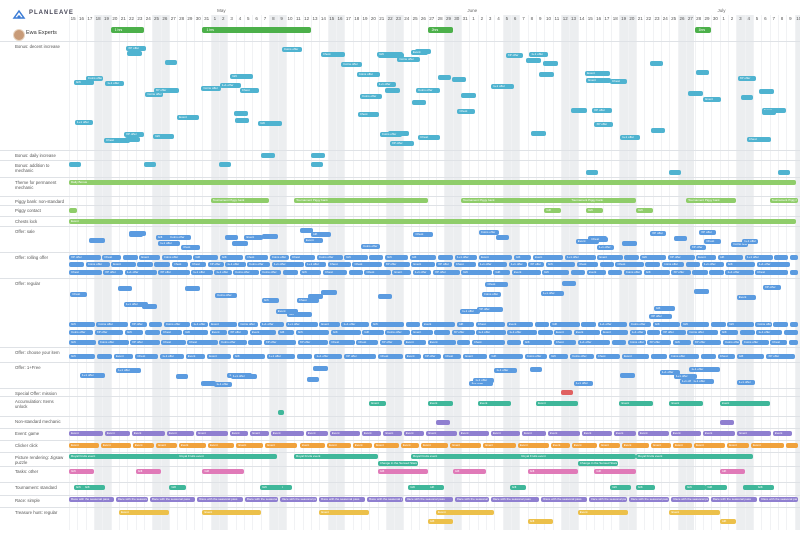 The height and width of the screenshot is (534, 800). What do you see at coordinates (703, 30) in the screenshot?
I see `summary-bar: 1hrs` at bounding box center [703, 30].